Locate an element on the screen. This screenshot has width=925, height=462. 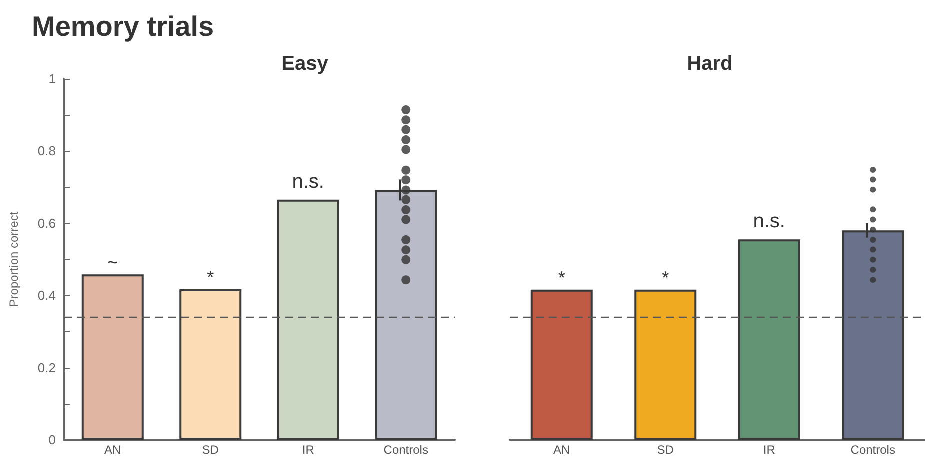
y-tick-label: 0.6 is located at coordinates (47, 223).